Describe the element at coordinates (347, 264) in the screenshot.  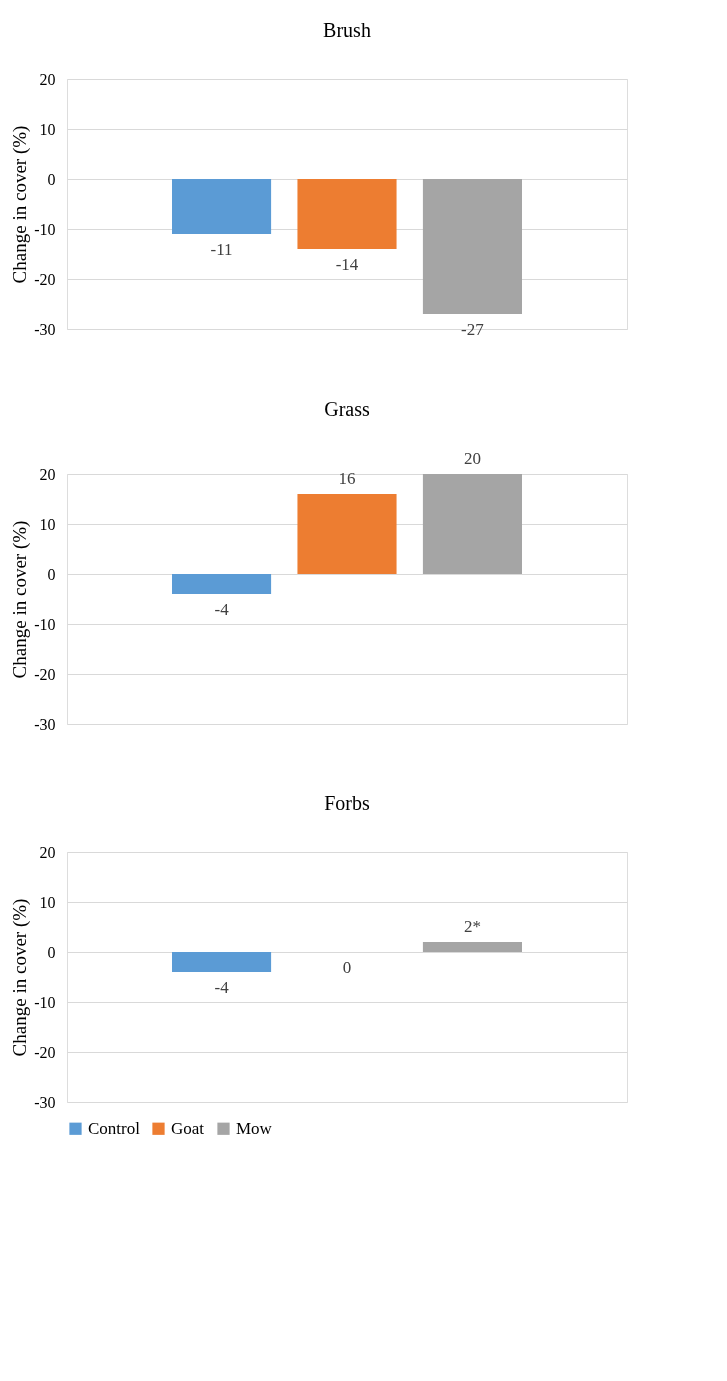
I see `data-label: -14` at that location.